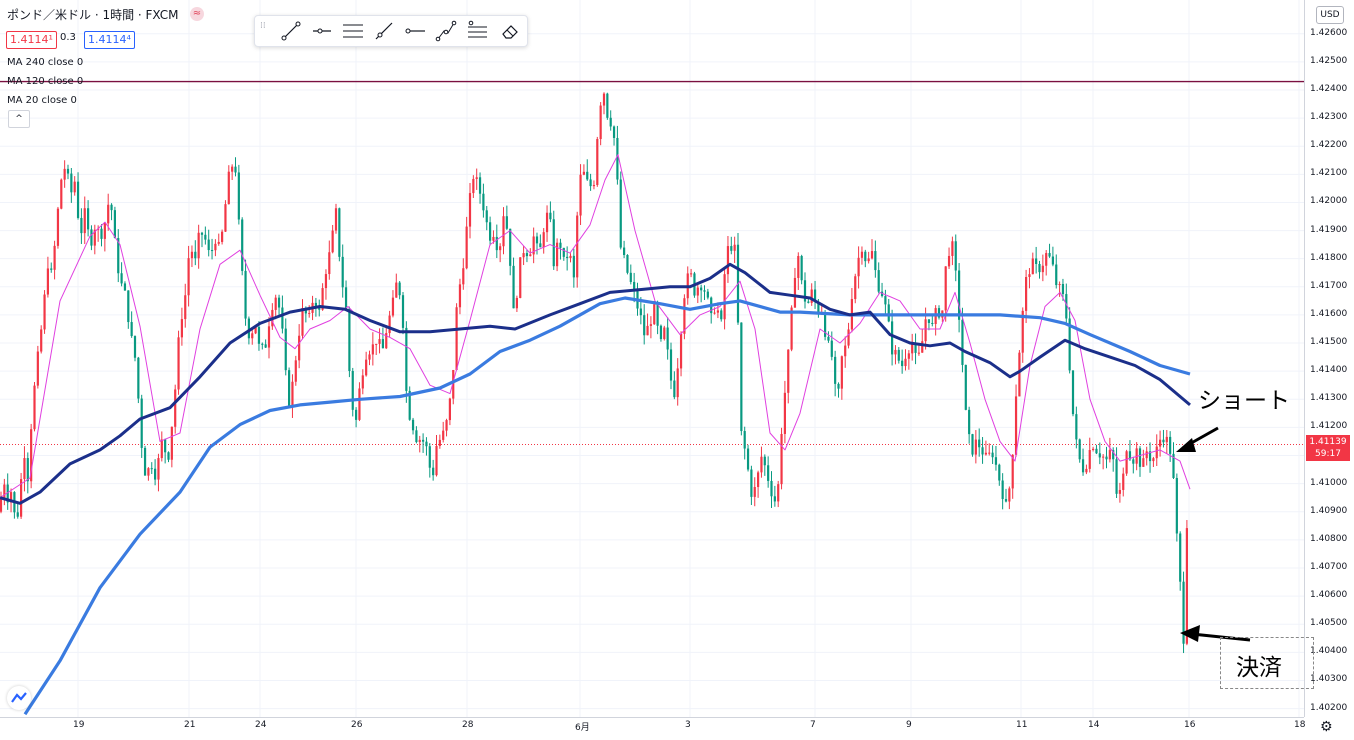 The image size is (1354, 740). I want to click on price-tick-label: 1.42000, so click(1329, 201).